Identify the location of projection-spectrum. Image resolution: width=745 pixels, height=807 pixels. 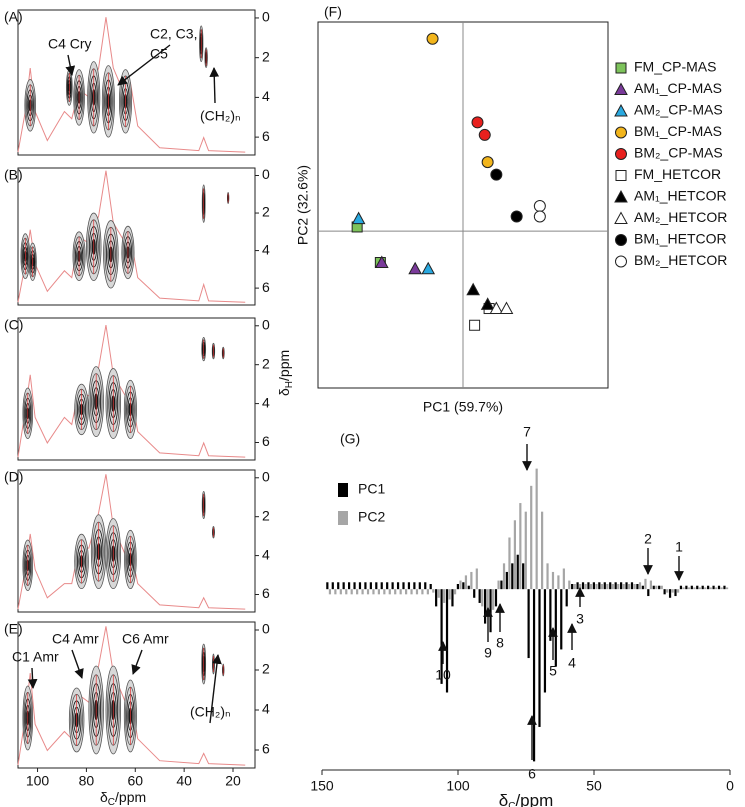
(131, 85).